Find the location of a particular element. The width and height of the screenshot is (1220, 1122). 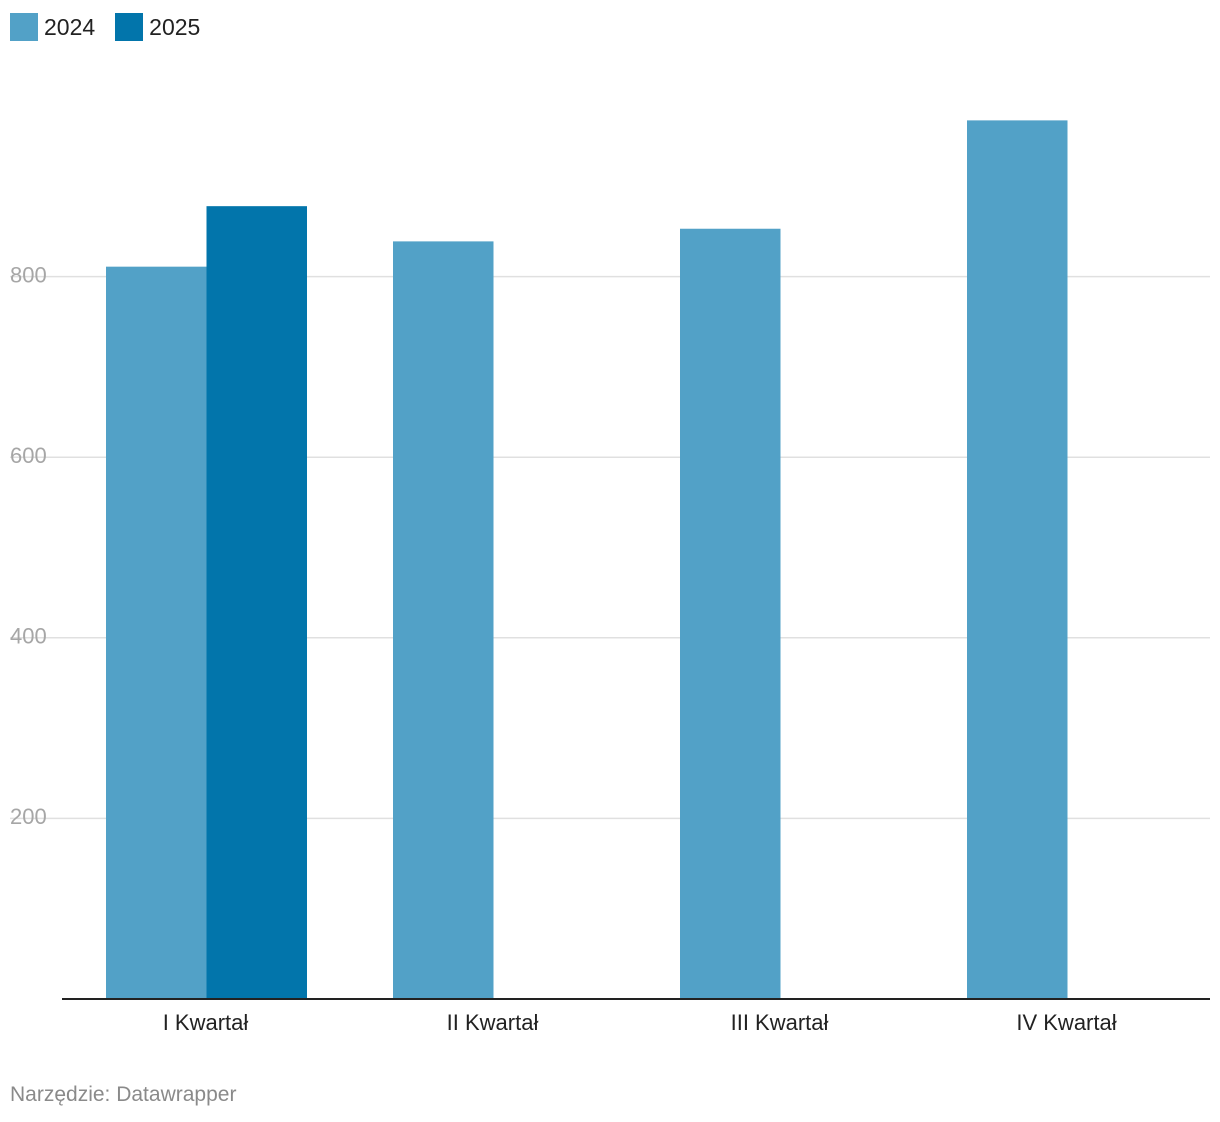

y-tick-label-200: 200 is located at coordinates (28, 816).